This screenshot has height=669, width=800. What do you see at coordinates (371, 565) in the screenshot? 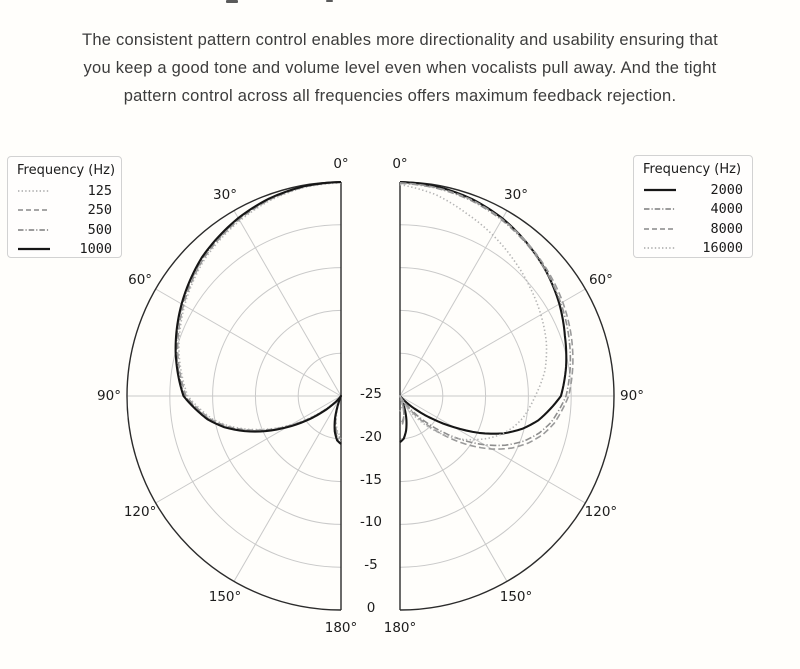
I see `radial-tick--5: -5` at bounding box center [371, 565].